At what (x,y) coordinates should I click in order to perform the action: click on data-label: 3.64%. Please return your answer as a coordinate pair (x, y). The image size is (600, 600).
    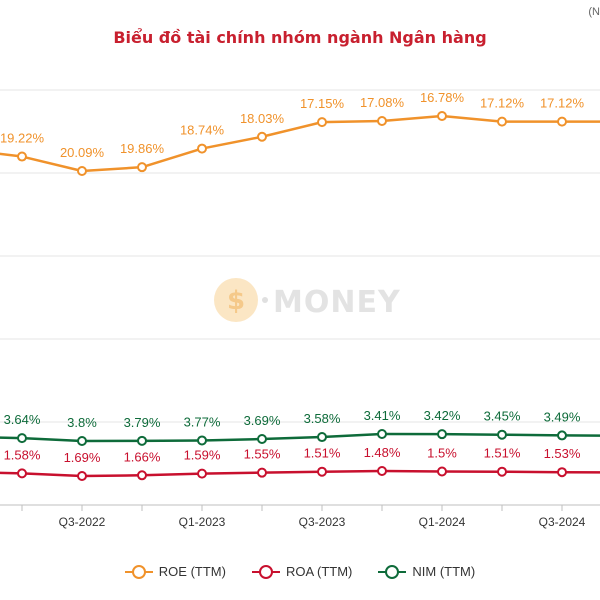
    Looking at the image, I should click on (22, 419).